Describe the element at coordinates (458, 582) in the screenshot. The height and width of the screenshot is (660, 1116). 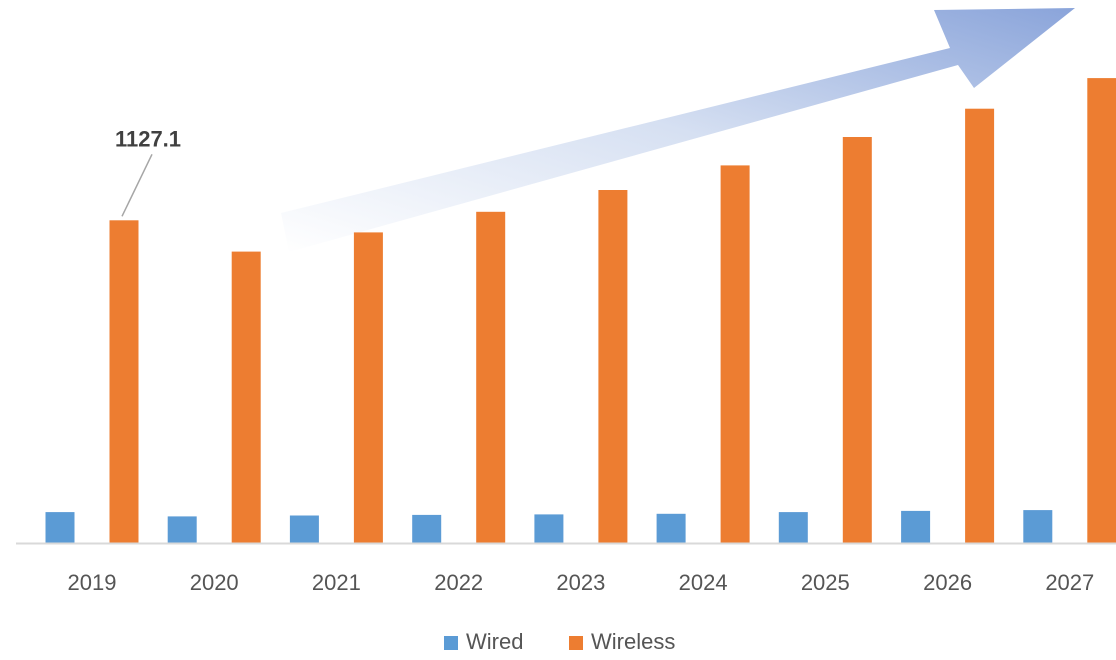
I see `x-tick-label: 2022` at that location.